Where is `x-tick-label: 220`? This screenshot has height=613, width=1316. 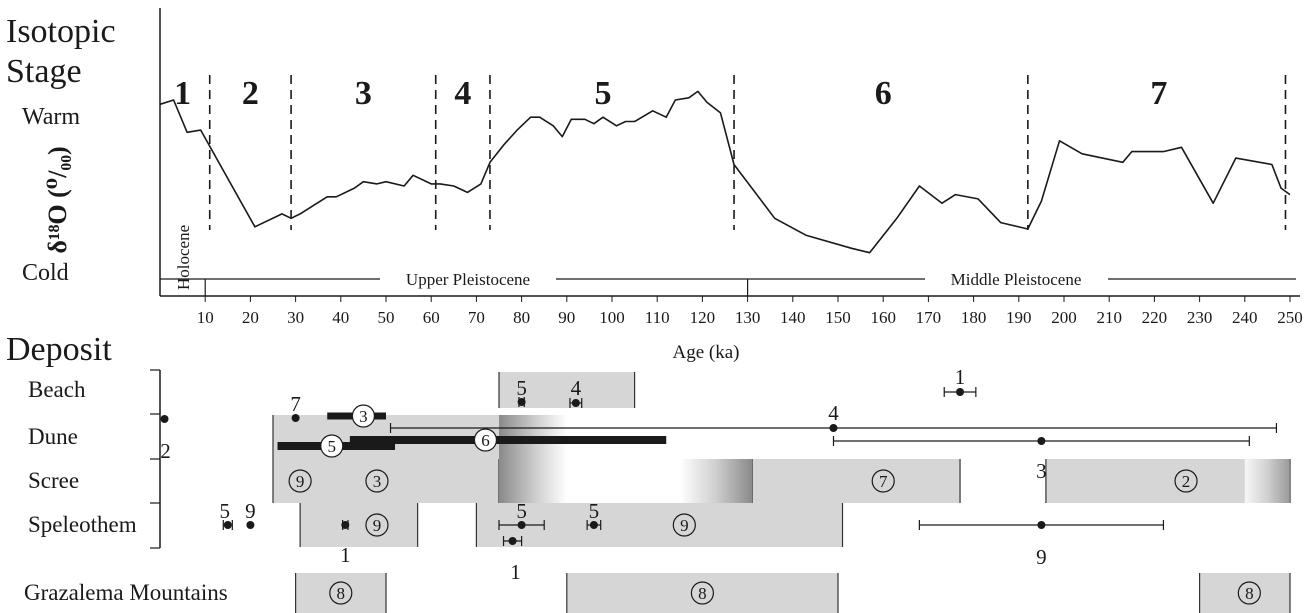 x-tick-label: 220 is located at coordinates (1155, 317).